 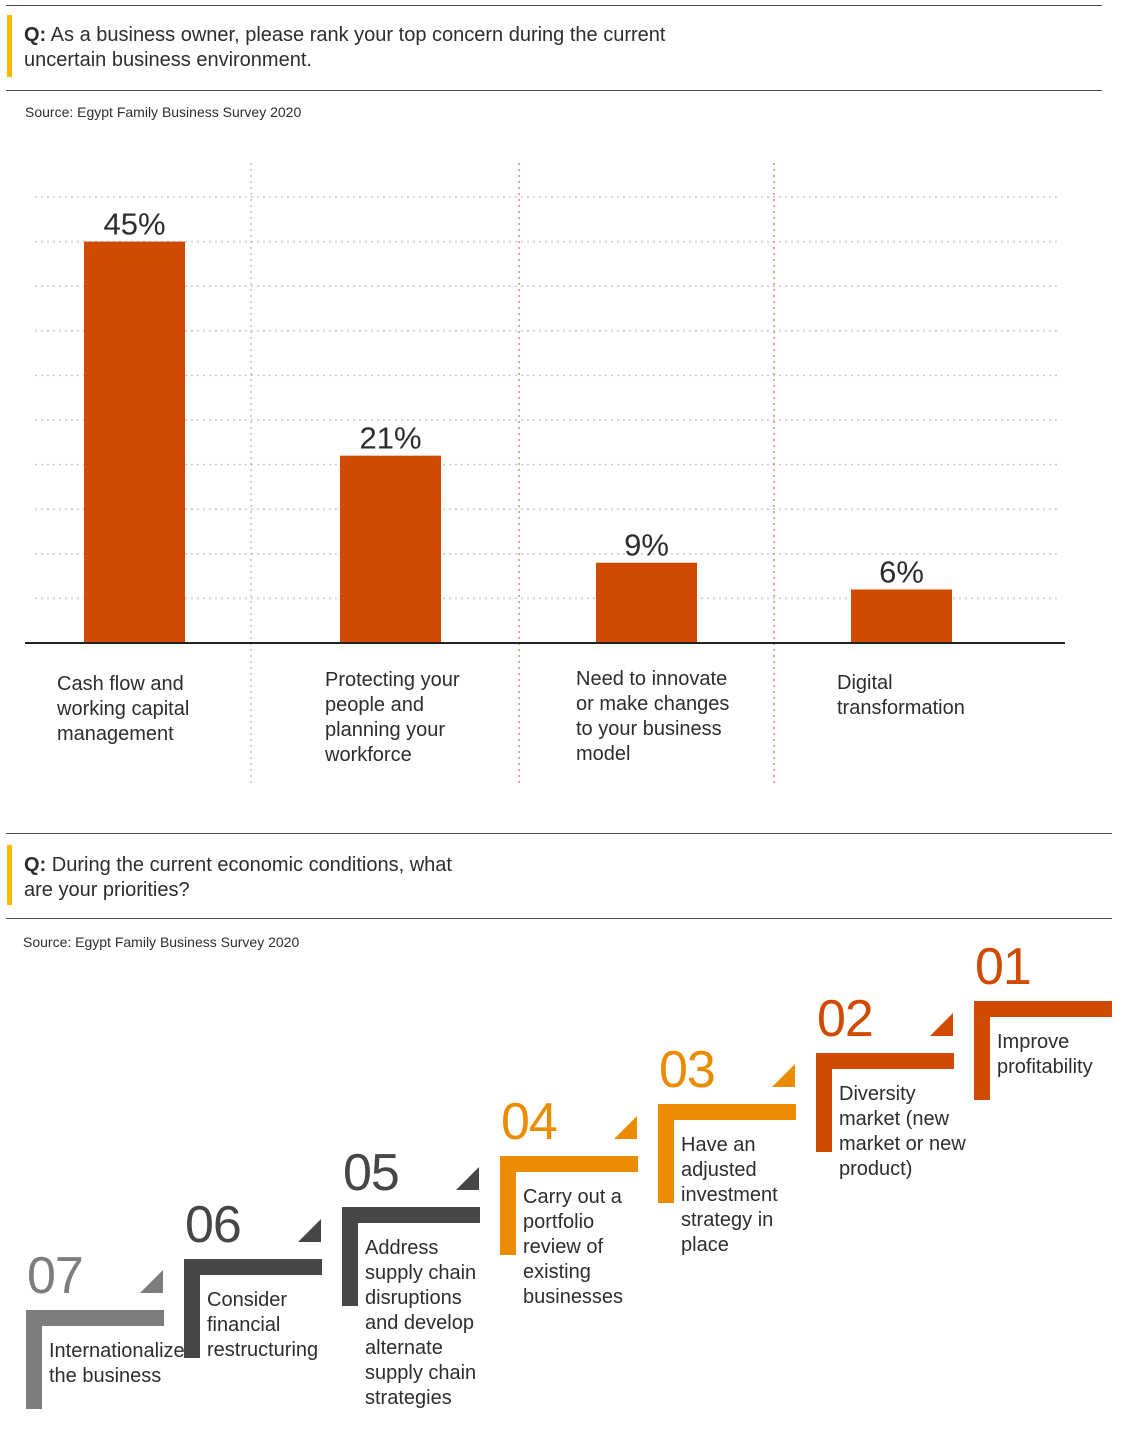 What do you see at coordinates (529, 1121) in the screenshot?
I see `step-number: 04` at bounding box center [529, 1121].